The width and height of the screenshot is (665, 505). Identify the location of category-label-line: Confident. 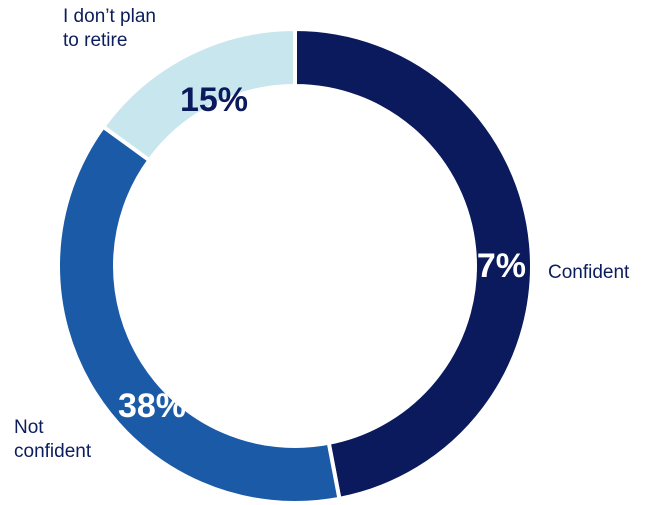
(589, 272).